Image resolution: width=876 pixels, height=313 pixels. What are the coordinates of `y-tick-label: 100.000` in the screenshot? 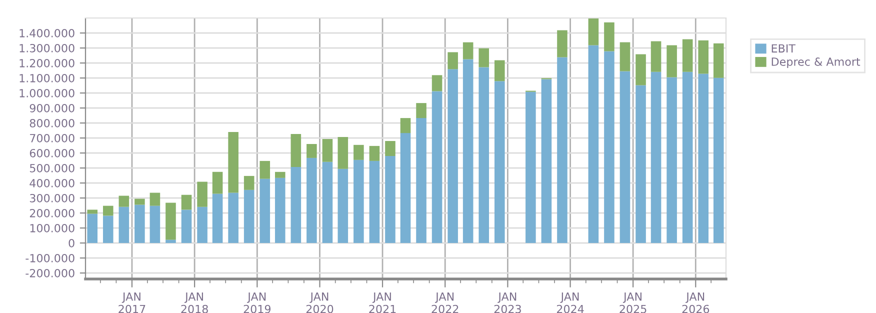 It's located at (52, 228).